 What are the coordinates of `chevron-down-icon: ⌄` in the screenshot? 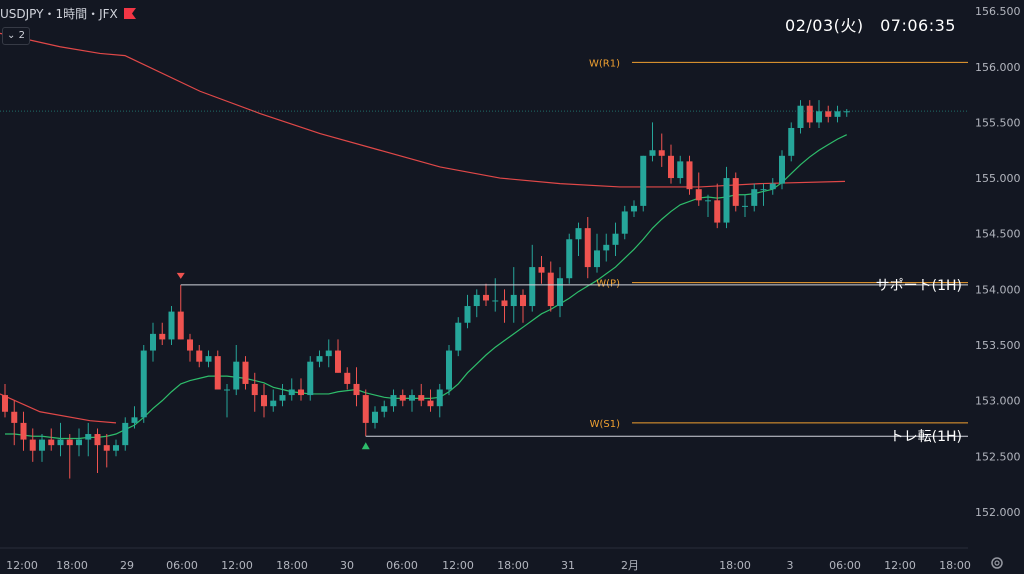 It's located at (11, 35).